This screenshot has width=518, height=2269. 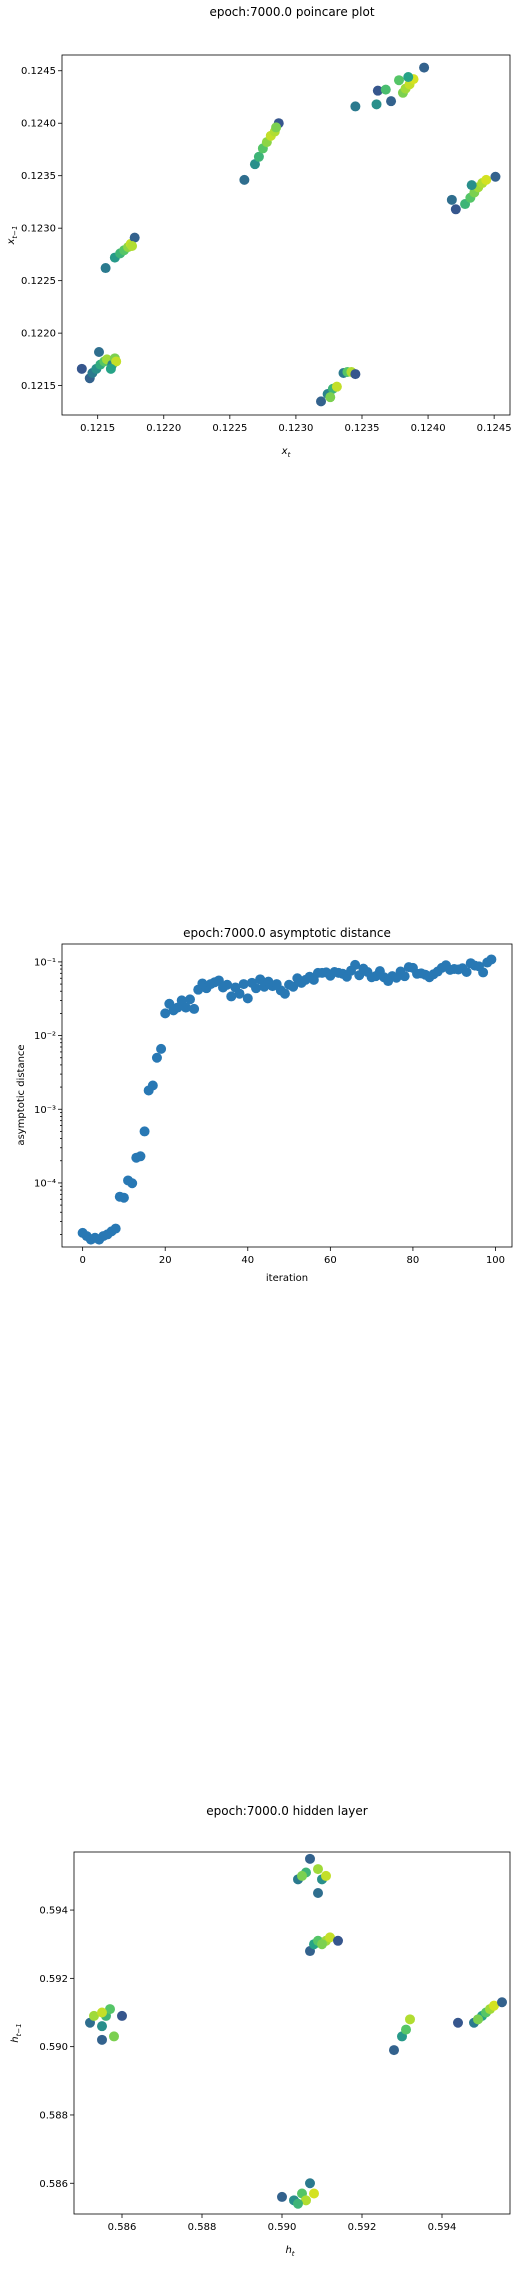 What do you see at coordinates (45, 1183) in the screenshot?
I see `y-tick-label: 10⁻⁴` at bounding box center [45, 1183].